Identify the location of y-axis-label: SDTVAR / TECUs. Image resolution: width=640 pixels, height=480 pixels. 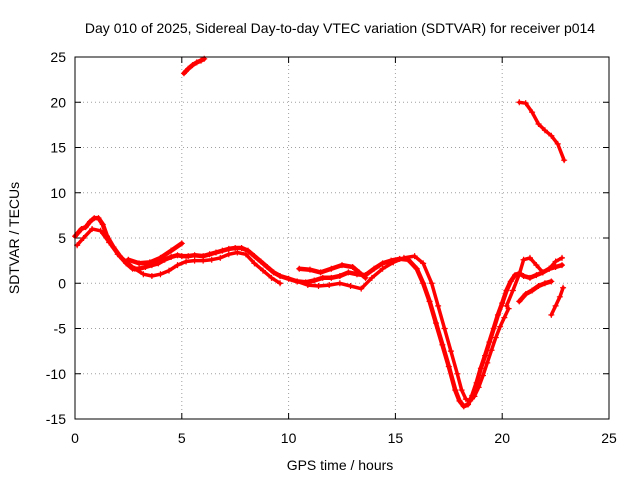
(14, 238).